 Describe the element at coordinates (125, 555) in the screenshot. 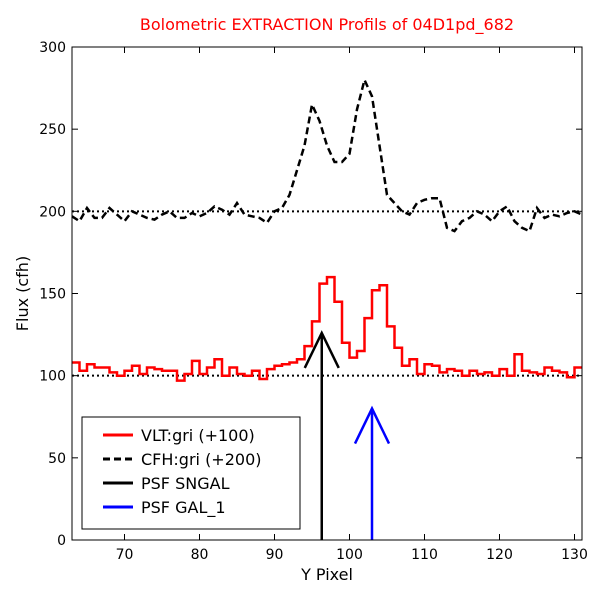

I see `x-tick-label: 70` at that location.